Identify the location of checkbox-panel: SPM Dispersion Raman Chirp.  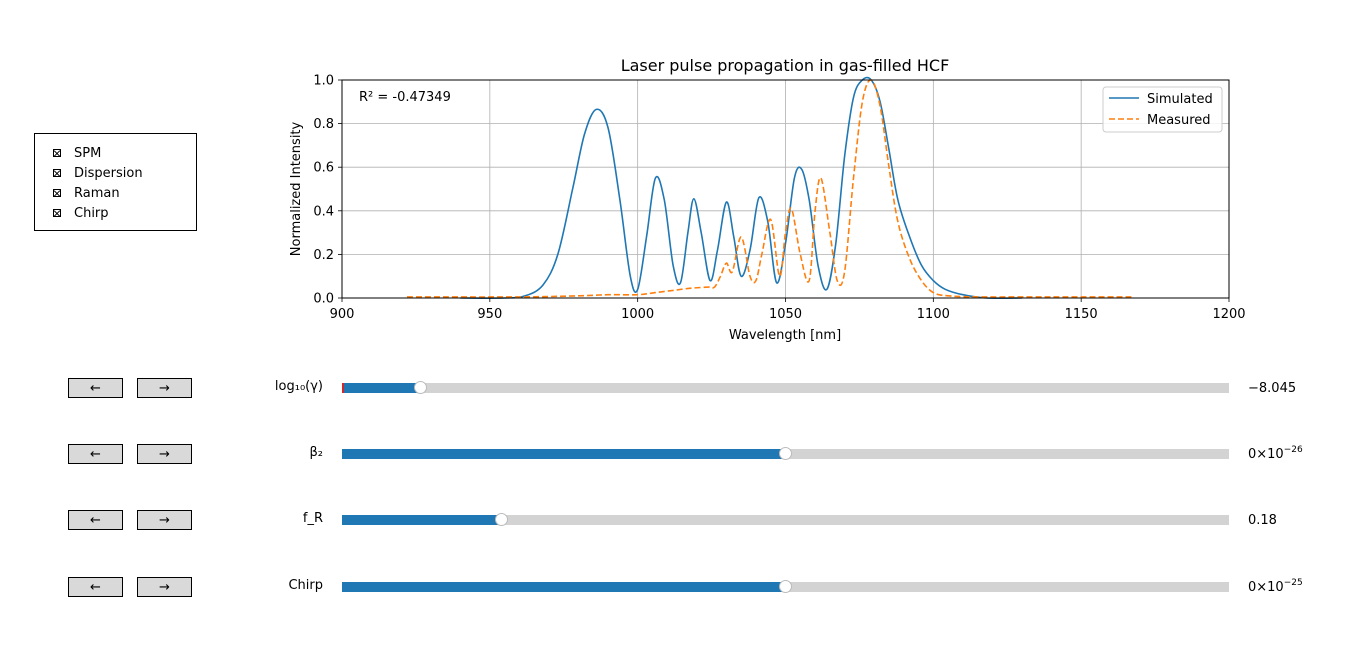
(115, 182).